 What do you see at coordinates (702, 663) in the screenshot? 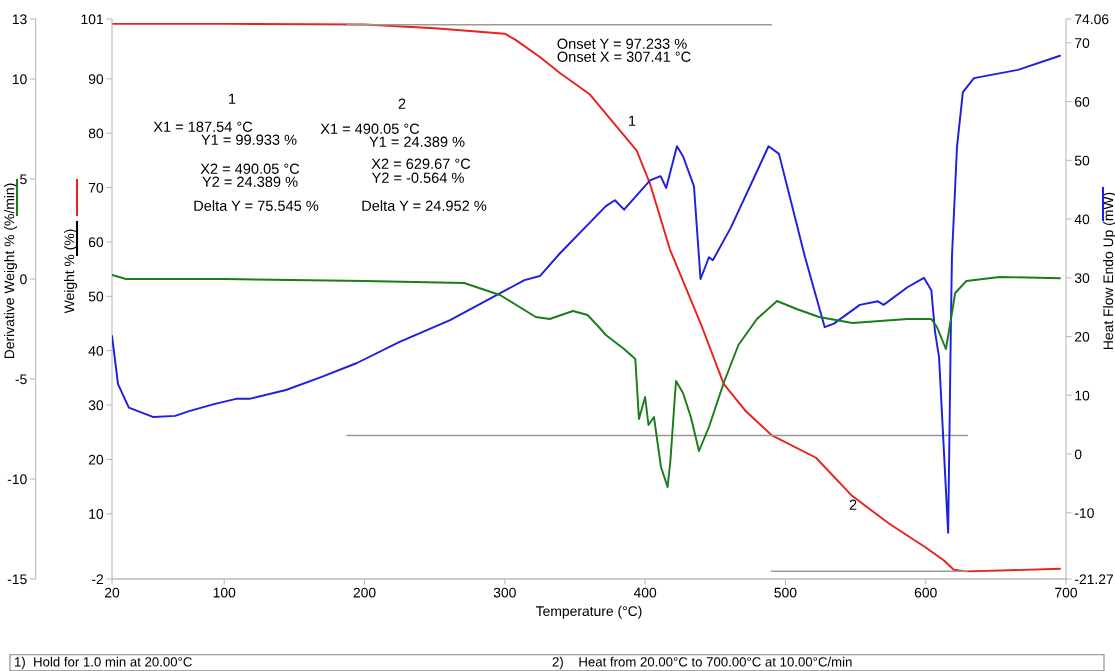
I see `text: 2) Heat from 20.00°C to 700.00°C at 10.00°C/min` at bounding box center [702, 663].